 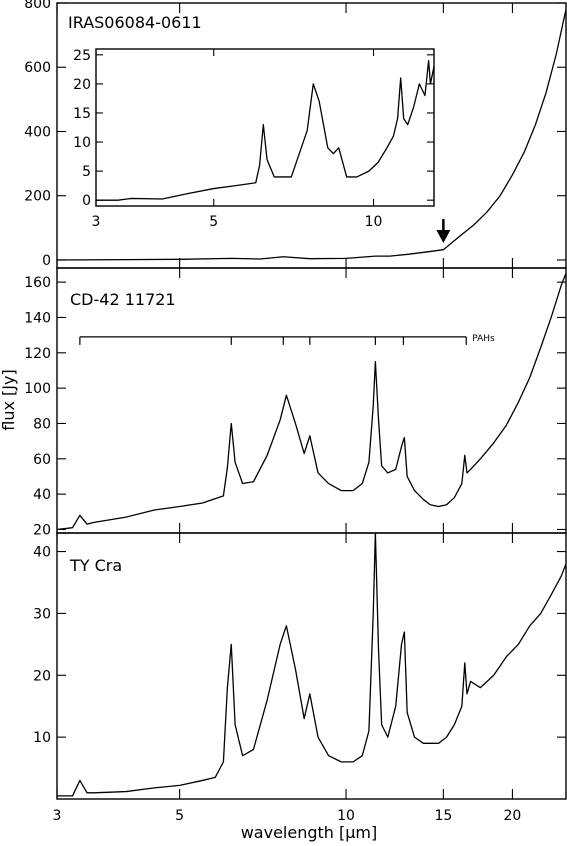 What do you see at coordinates (9, 399) in the screenshot?
I see `y-axis-label: flux [Jy]` at bounding box center [9, 399].